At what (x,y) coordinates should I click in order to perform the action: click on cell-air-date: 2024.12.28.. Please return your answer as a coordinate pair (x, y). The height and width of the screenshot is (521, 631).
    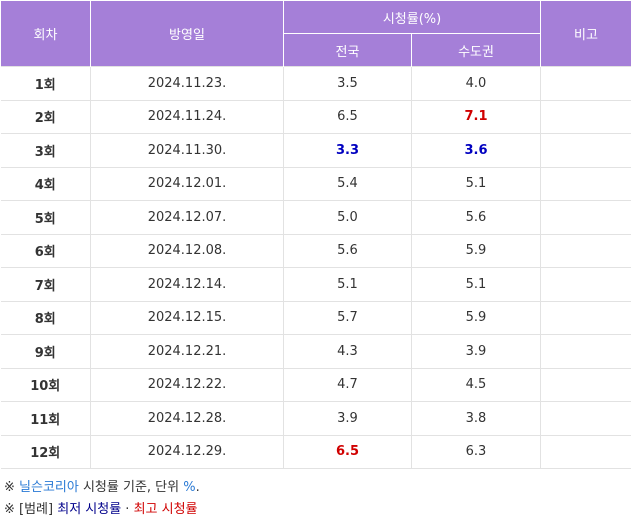
    Looking at the image, I should click on (187, 419).